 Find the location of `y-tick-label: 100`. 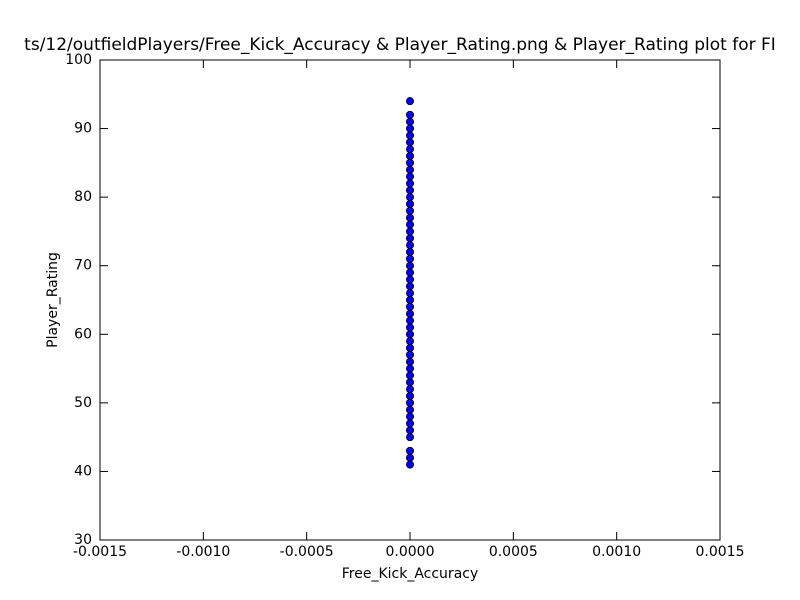

y-tick-label: 100 is located at coordinates (78, 60).